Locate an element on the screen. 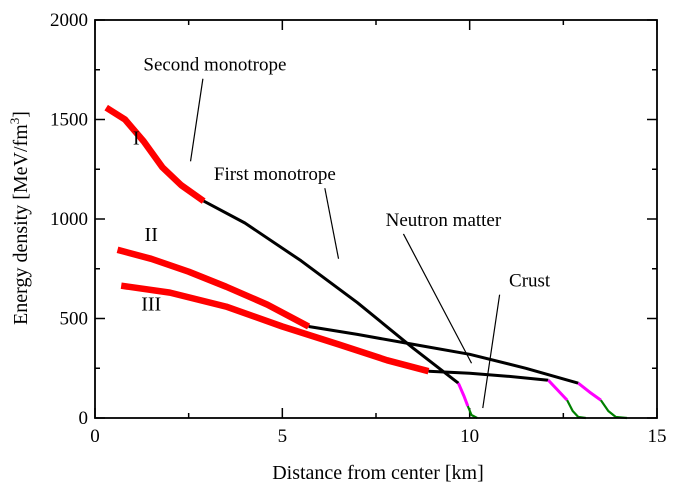 This screenshot has height=491, width=674. x-tick-label: 5 is located at coordinates (283, 436).